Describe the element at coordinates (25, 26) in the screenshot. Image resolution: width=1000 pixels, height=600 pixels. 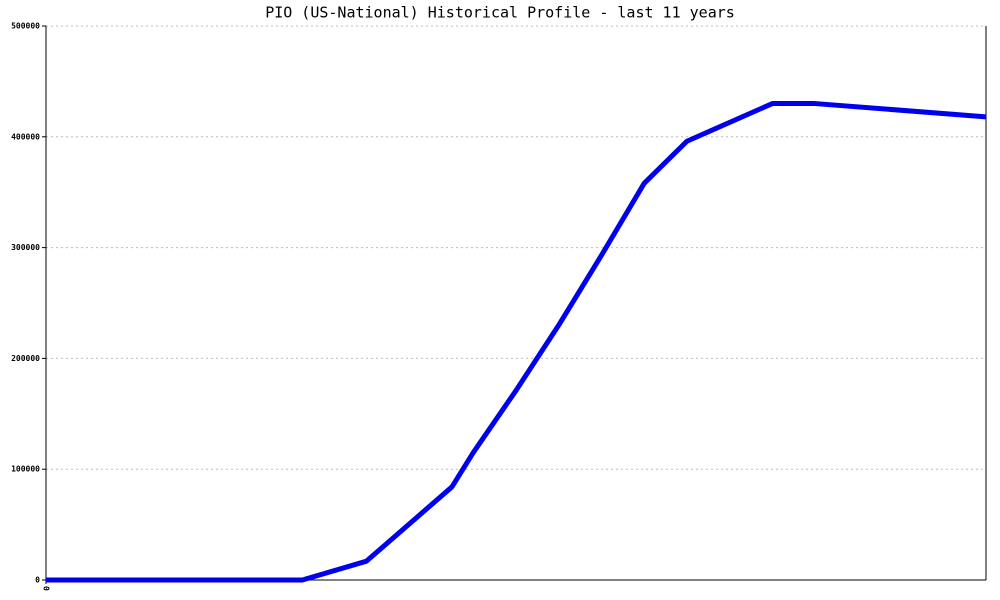
I see `y-tick-label: 500000` at that location.